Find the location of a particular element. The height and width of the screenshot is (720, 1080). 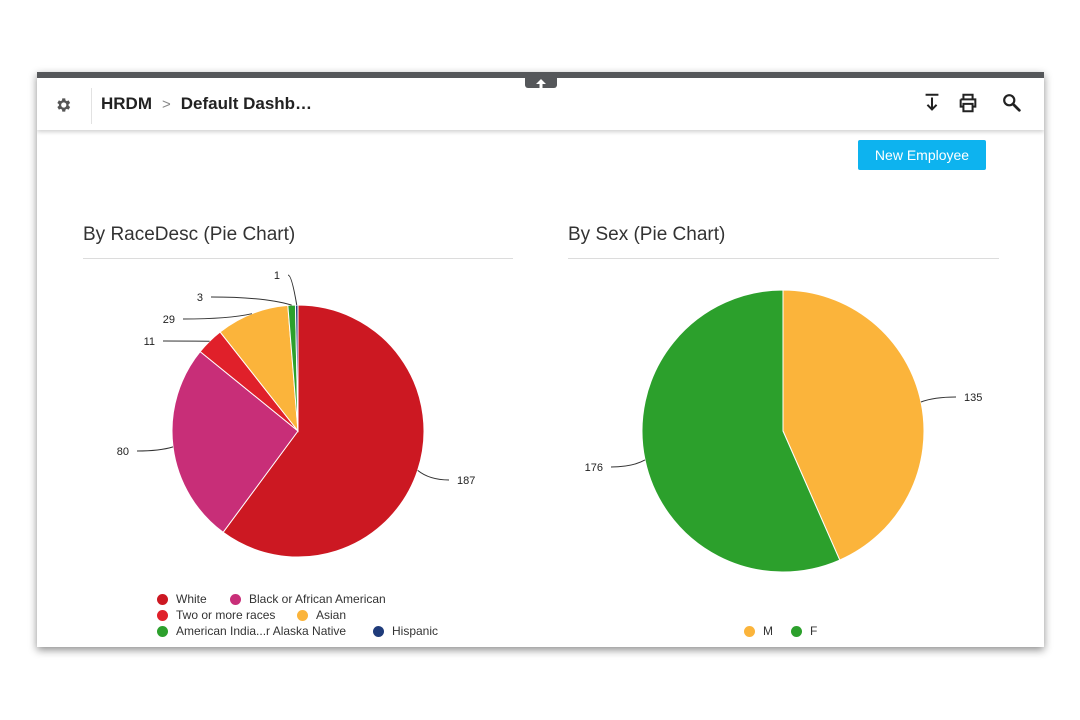

slice-value-label: 135 is located at coordinates (973, 398).